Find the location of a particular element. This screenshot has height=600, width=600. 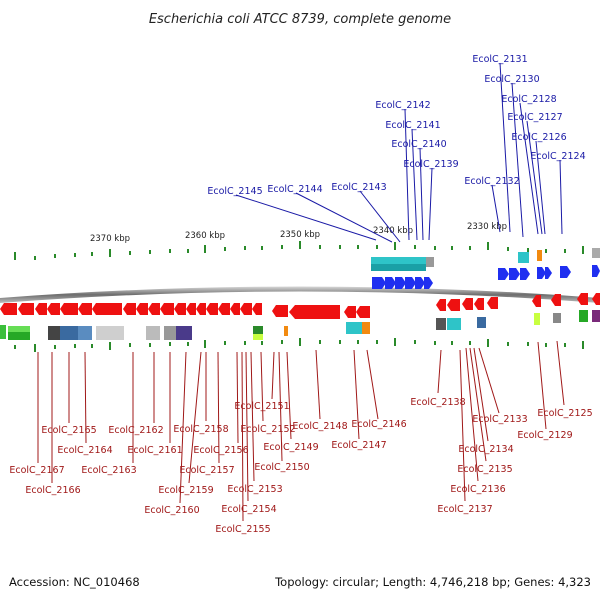

gene-label: EcolC_2135 is located at coordinates (484, 469).